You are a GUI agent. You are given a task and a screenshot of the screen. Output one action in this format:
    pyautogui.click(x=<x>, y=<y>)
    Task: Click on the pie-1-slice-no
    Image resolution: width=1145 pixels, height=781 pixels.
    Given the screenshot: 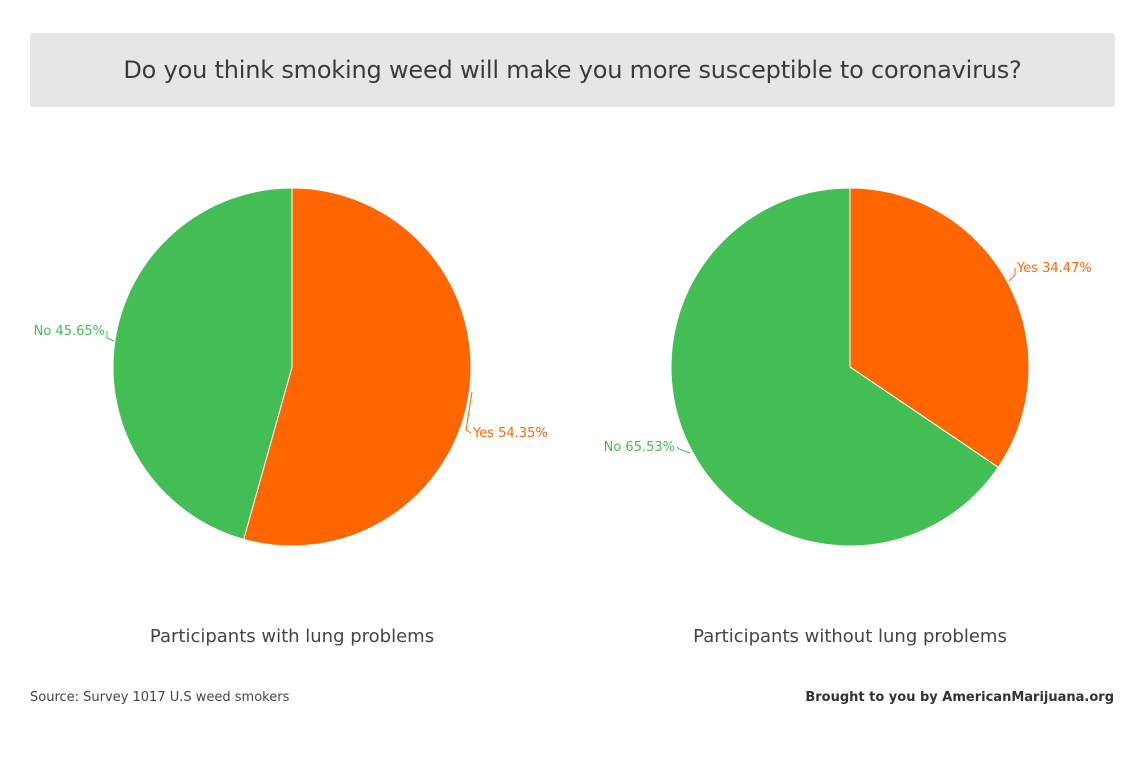 What is the action you would take?
    pyautogui.click(x=202, y=363)
    